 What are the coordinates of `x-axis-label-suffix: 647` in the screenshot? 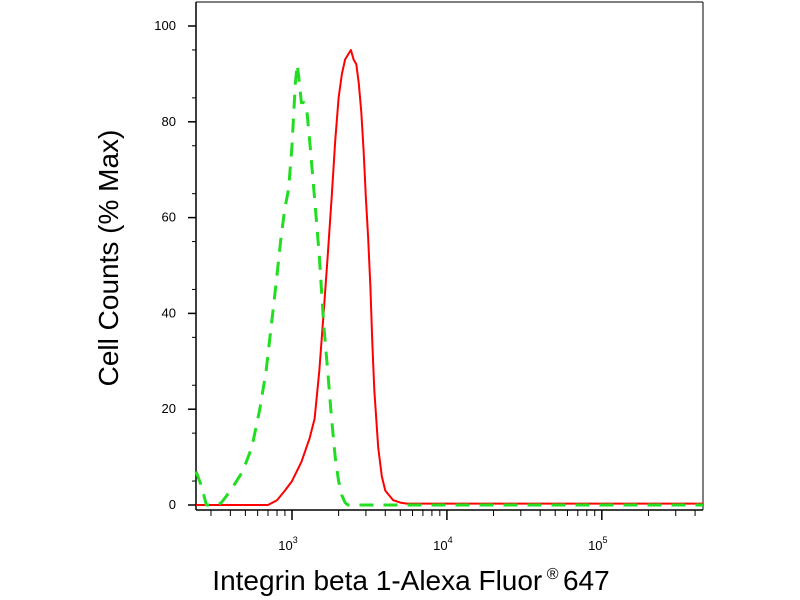 It's located at (586, 580).